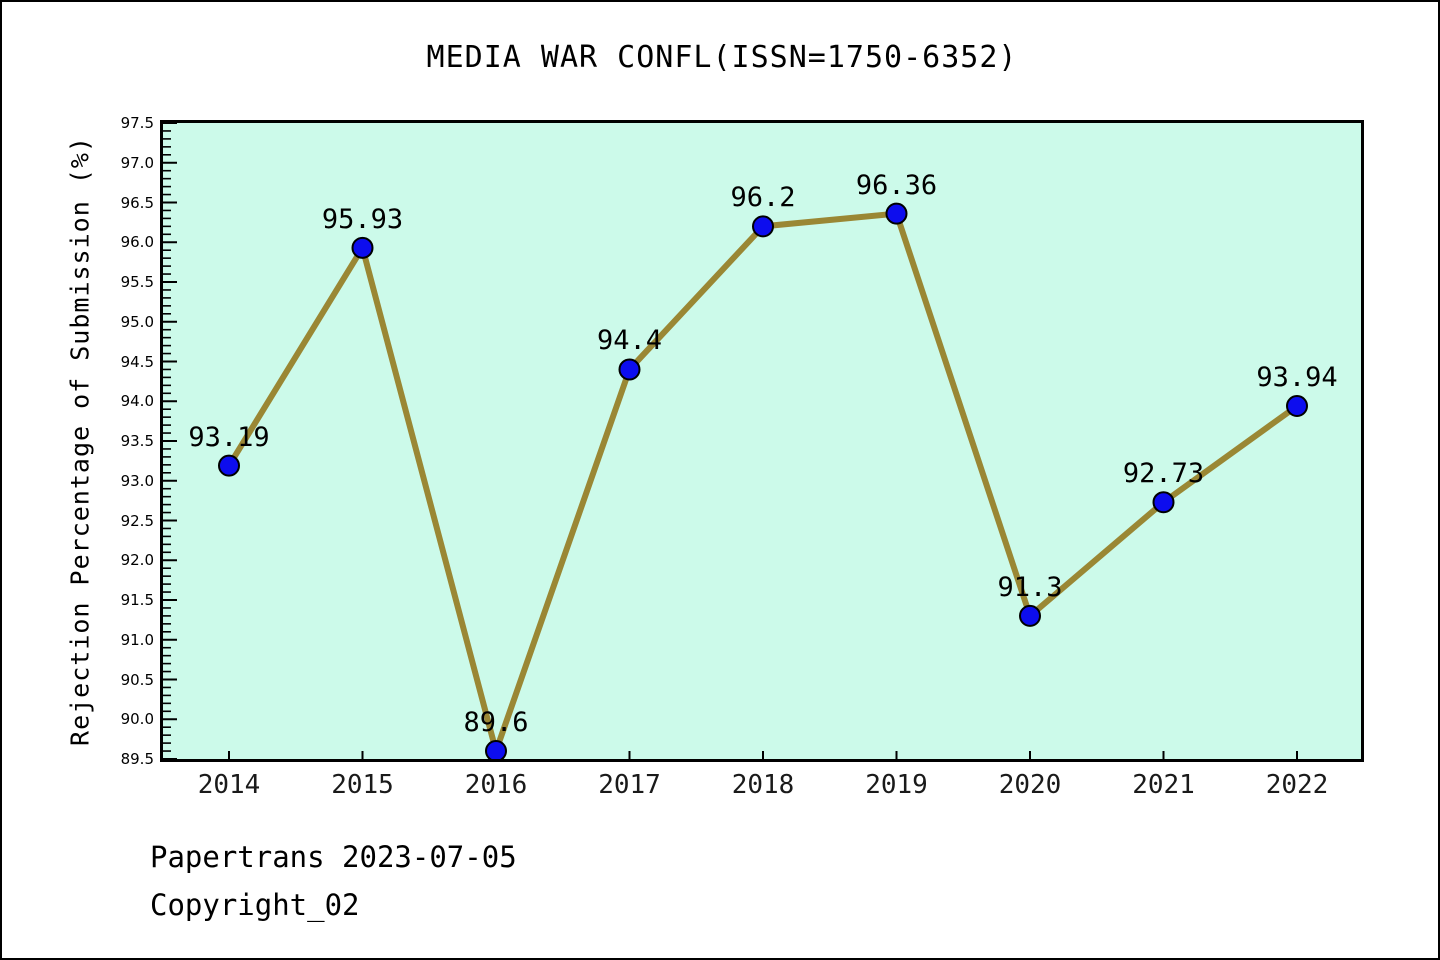 The height and width of the screenshot is (960, 1440). Describe the element at coordinates (137, 639) in the screenshot. I see `y-tick-label: 91.0` at that location.